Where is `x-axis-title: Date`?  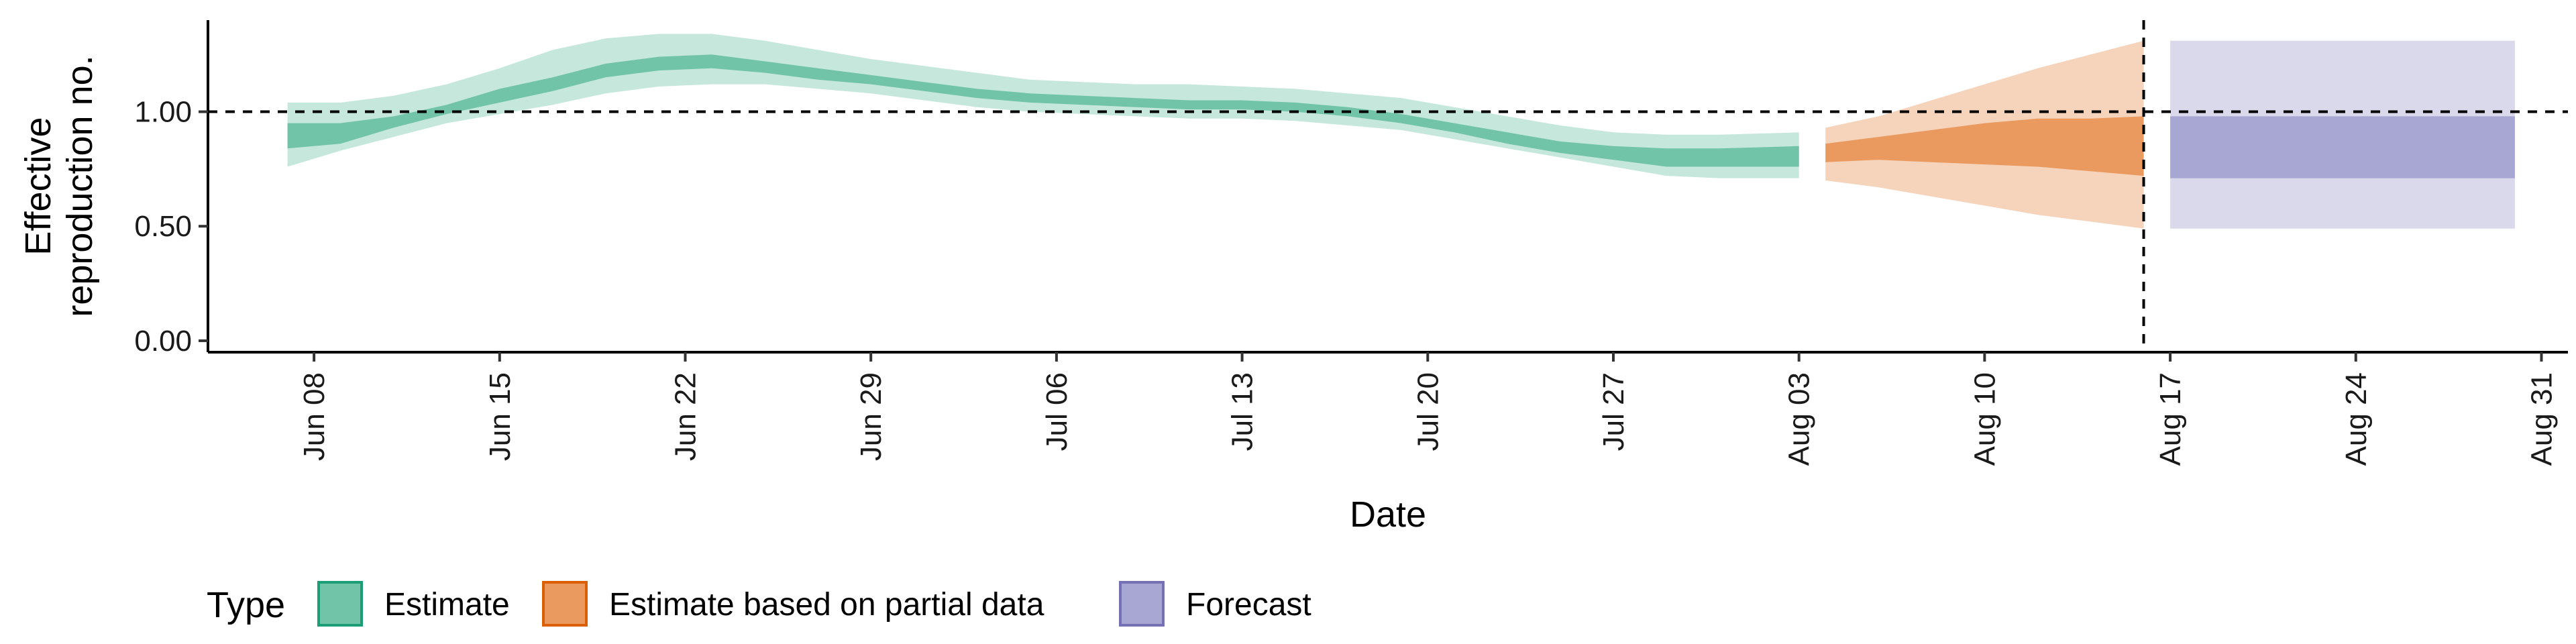
x-axis-title: Date is located at coordinates (1388, 514).